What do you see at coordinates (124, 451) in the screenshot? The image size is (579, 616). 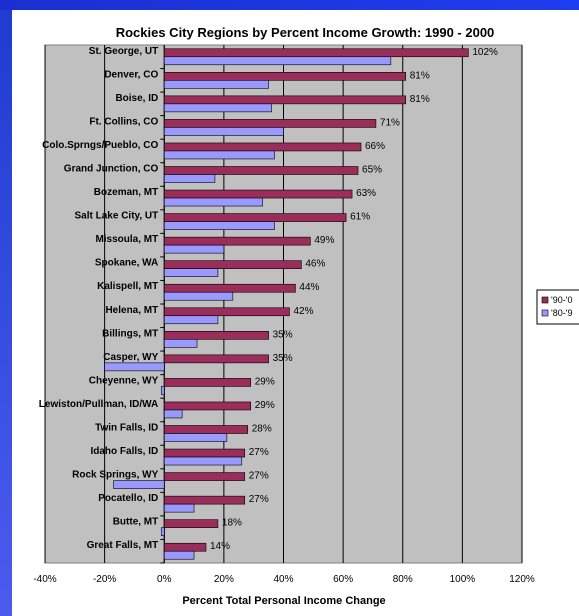 I see `category-label: Idaho Falls, ID` at bounding box center [124, 451].